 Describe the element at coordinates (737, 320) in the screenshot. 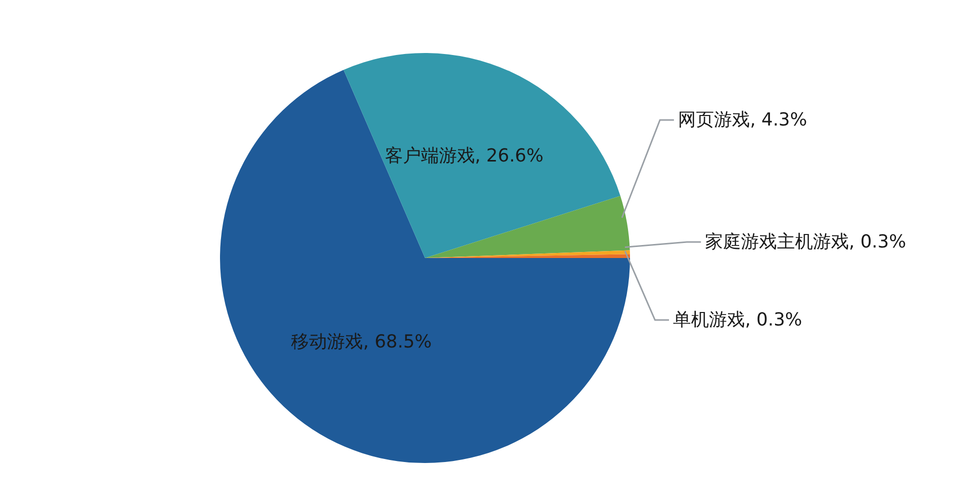

I see `slice-label: 单机游戏, 0.3%` at that location.